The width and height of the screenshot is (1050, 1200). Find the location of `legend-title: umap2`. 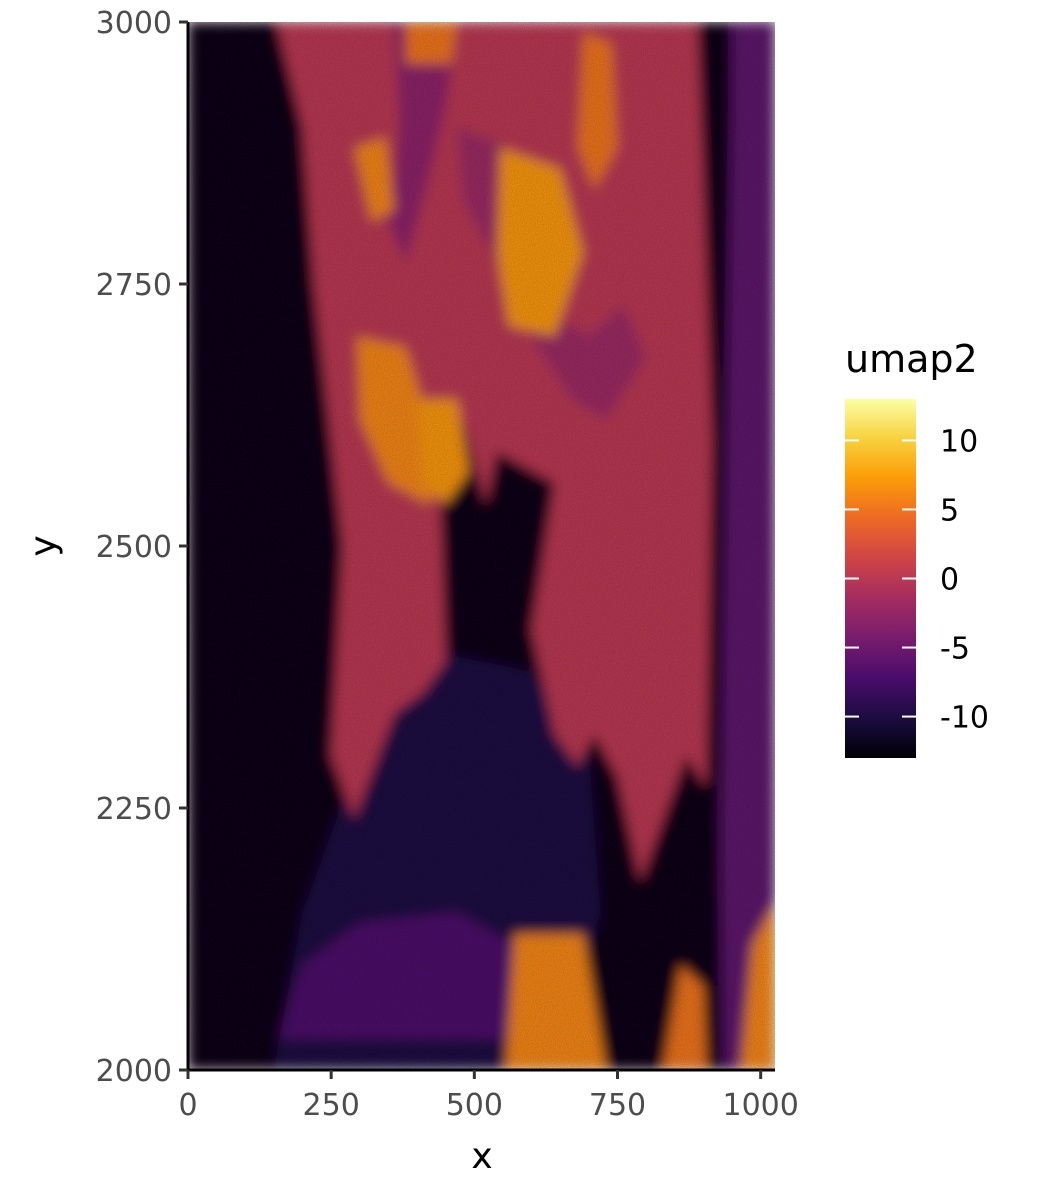

legend-title: umap2 is located at coordinates (911, 359).